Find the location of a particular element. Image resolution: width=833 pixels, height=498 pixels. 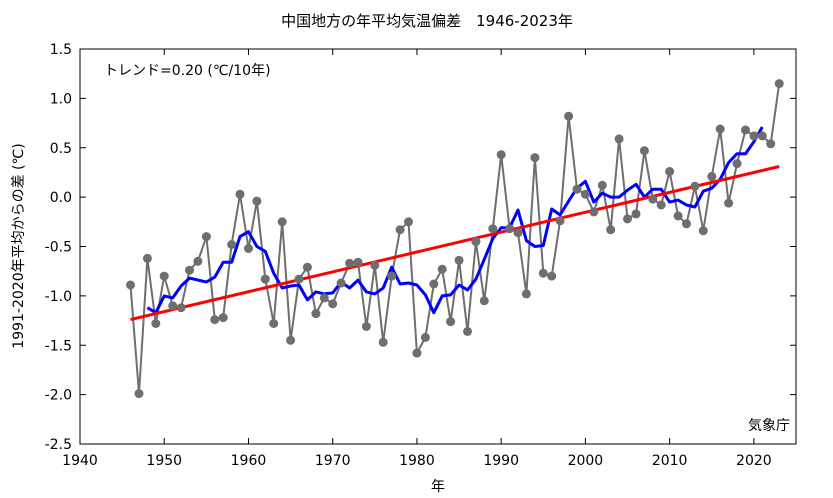

x-tick-label: 1940 is located at coordinates (80, 461).